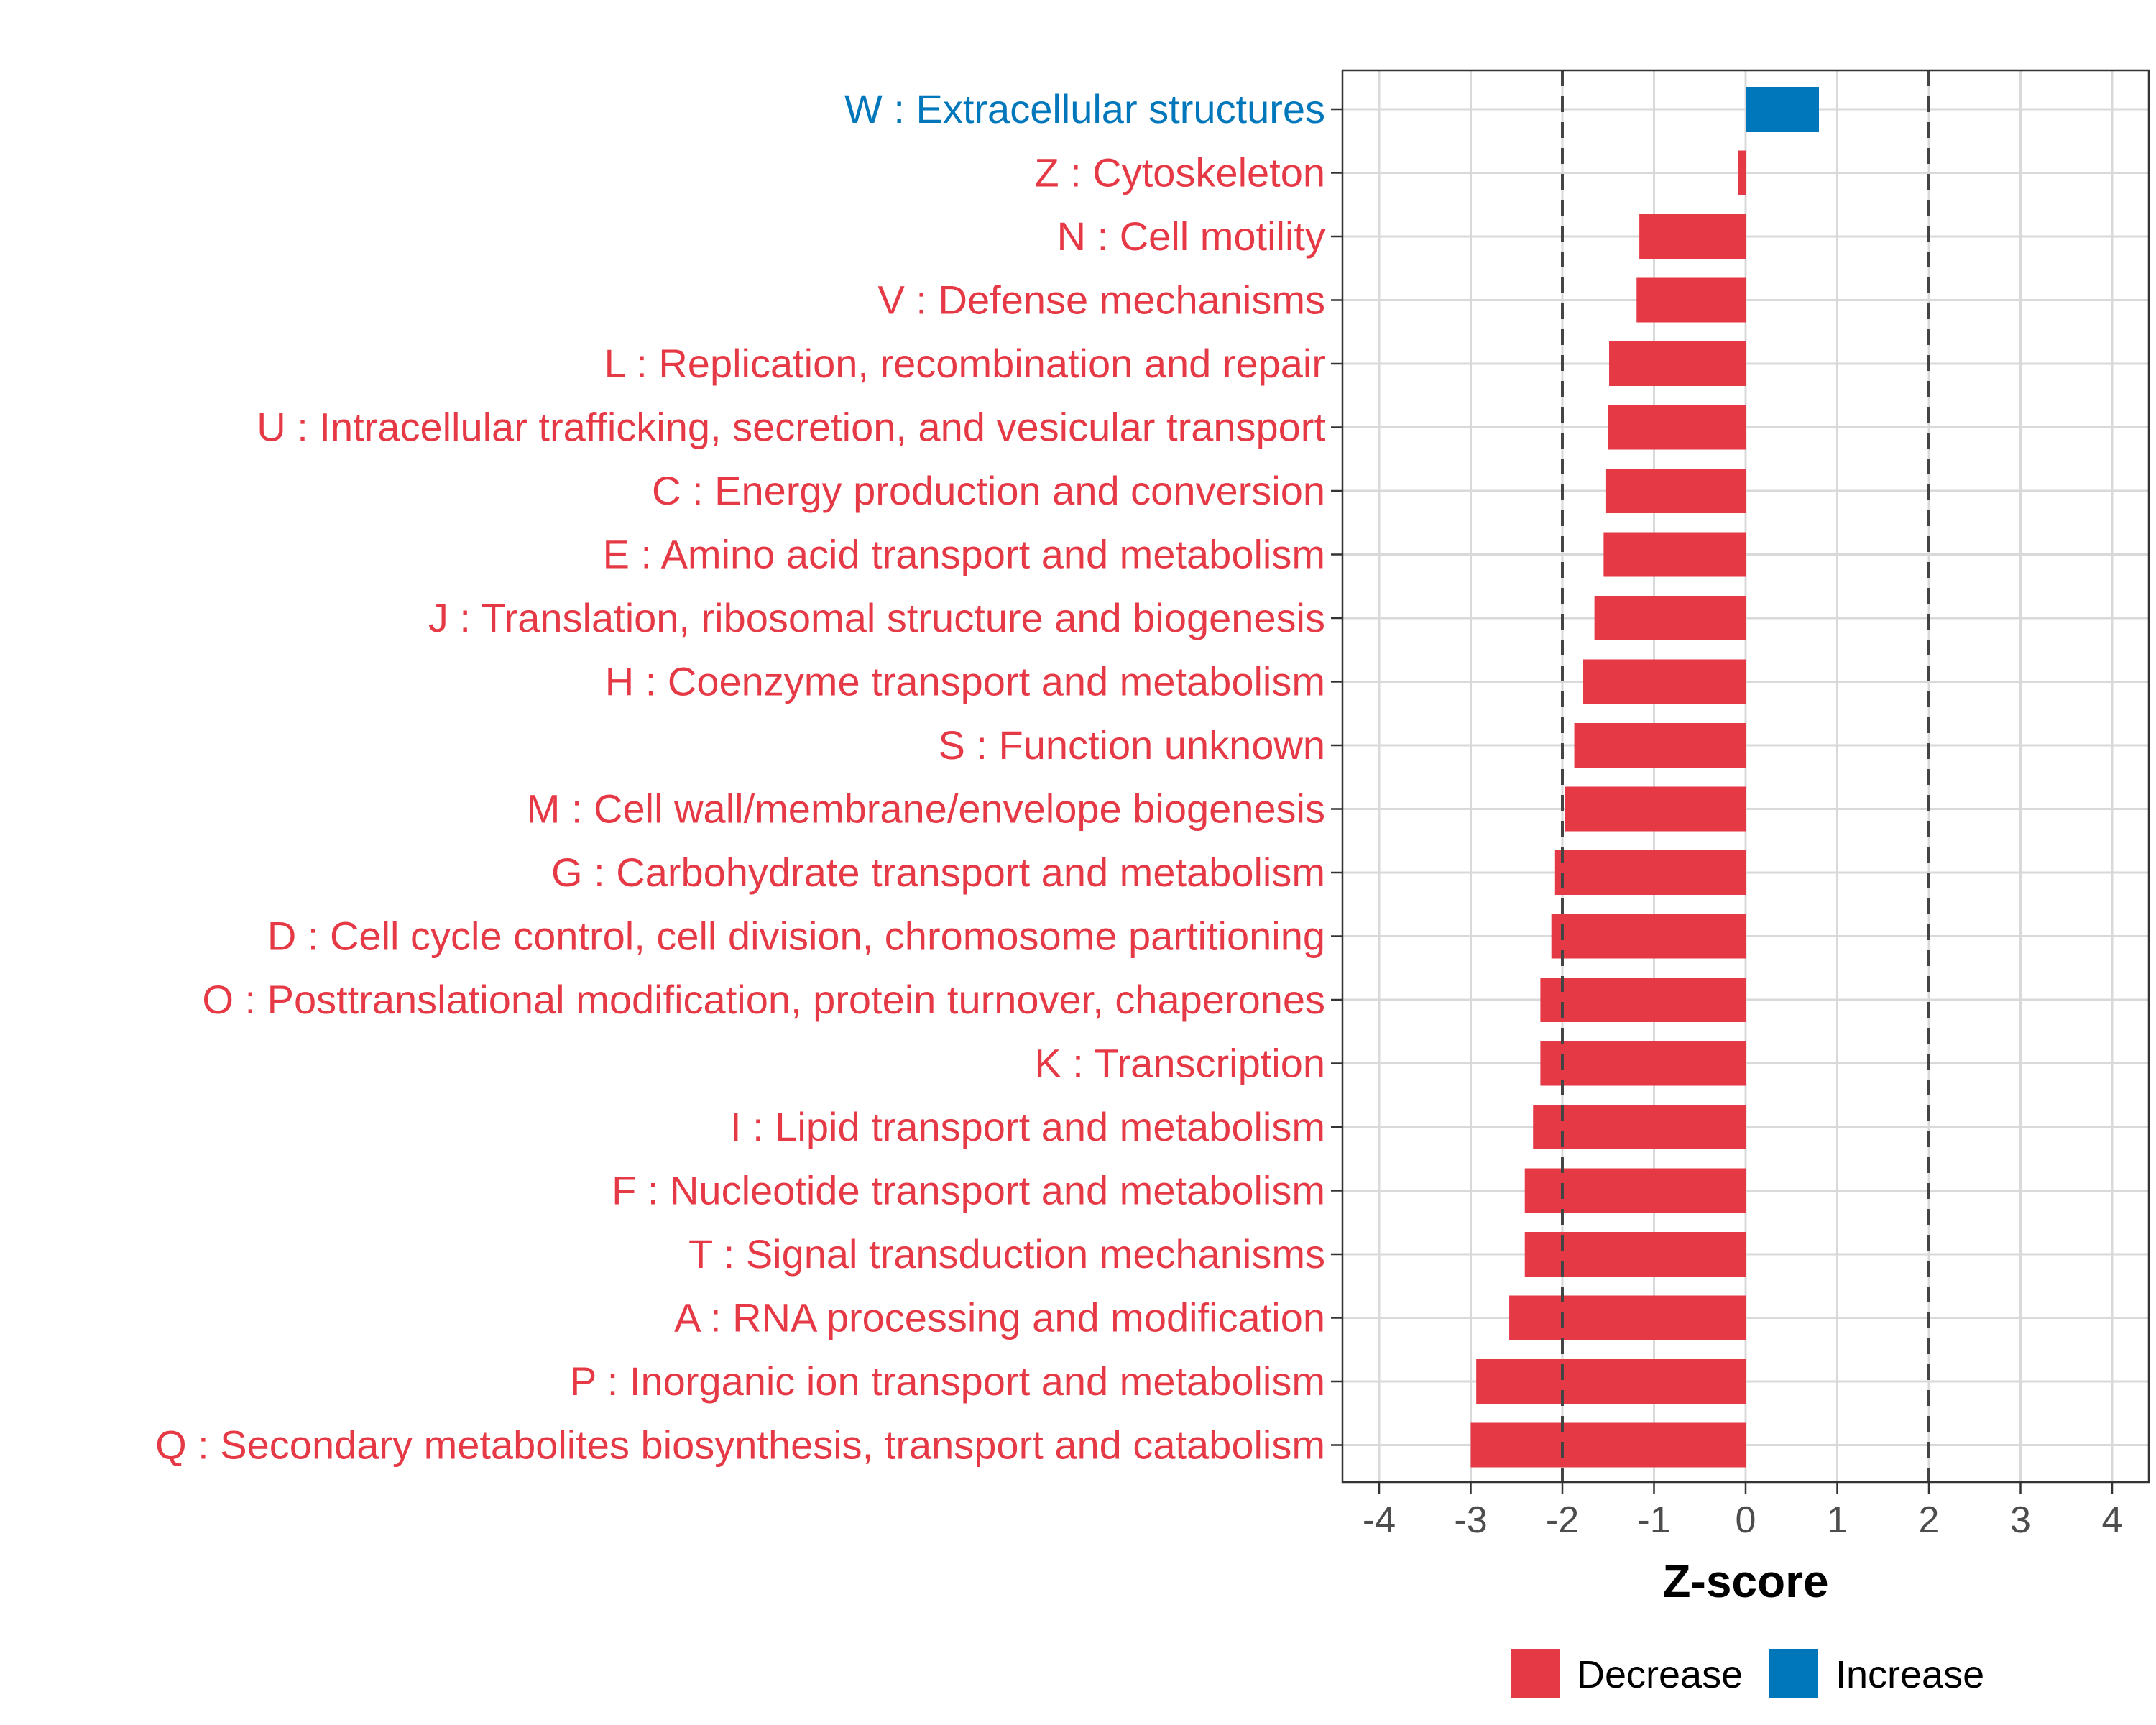 The image size is (2156, 1725). I want to click on category-label: F : Nucleotide transport and metabolism, so click(968, 1190).